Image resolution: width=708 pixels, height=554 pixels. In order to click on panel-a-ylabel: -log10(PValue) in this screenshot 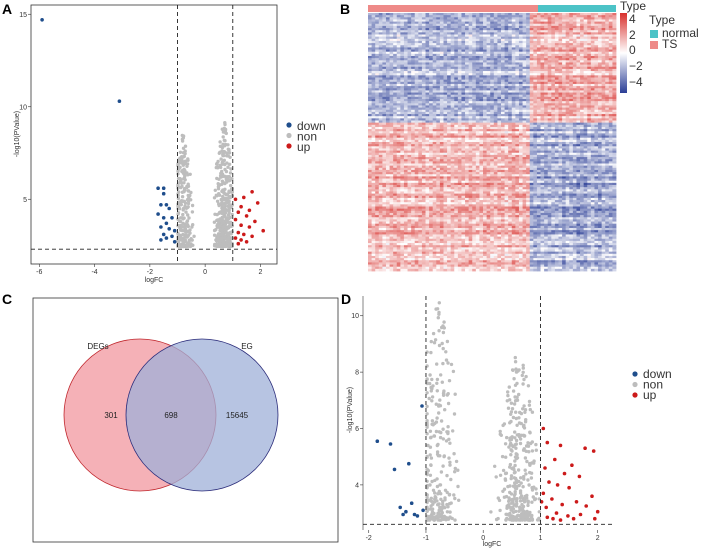, I will do `click(17, 134)`.